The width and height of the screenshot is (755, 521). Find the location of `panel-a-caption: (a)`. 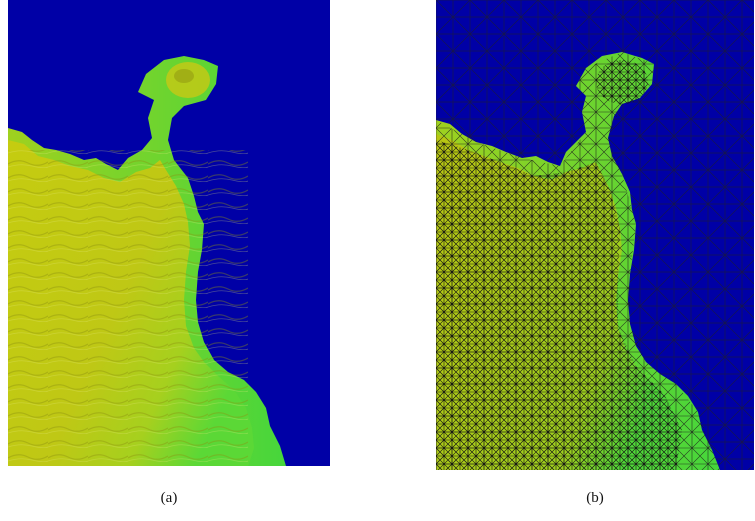

panel-a-caption: (a) is located at coordinates (169, 498).